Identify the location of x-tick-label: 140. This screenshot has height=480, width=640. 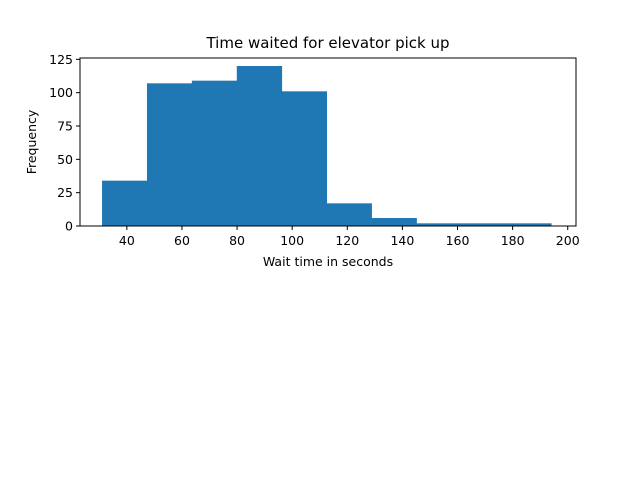
(402, 240).